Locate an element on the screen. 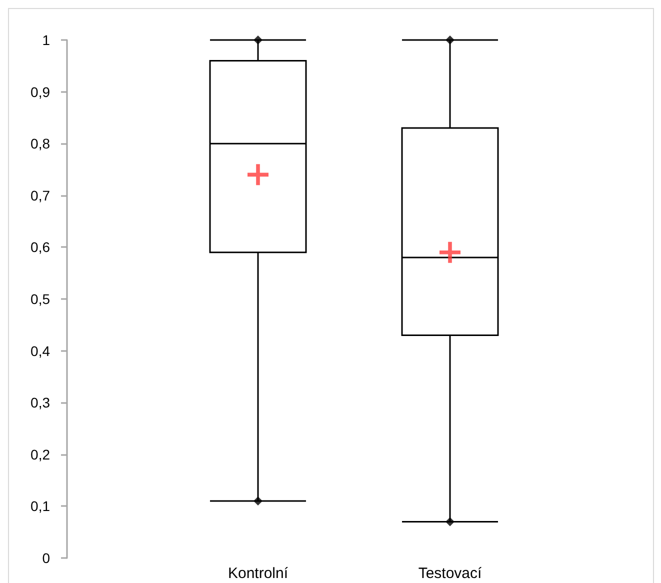  y-tick-label: 0,5 is located at coordinates (40, 299).